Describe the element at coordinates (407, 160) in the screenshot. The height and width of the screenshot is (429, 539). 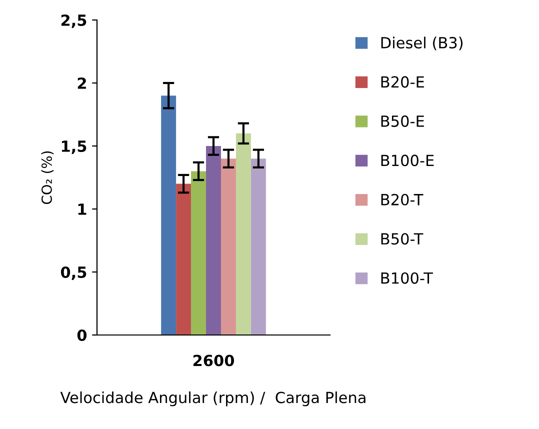
I see `legend-label: B100-E` at that location.